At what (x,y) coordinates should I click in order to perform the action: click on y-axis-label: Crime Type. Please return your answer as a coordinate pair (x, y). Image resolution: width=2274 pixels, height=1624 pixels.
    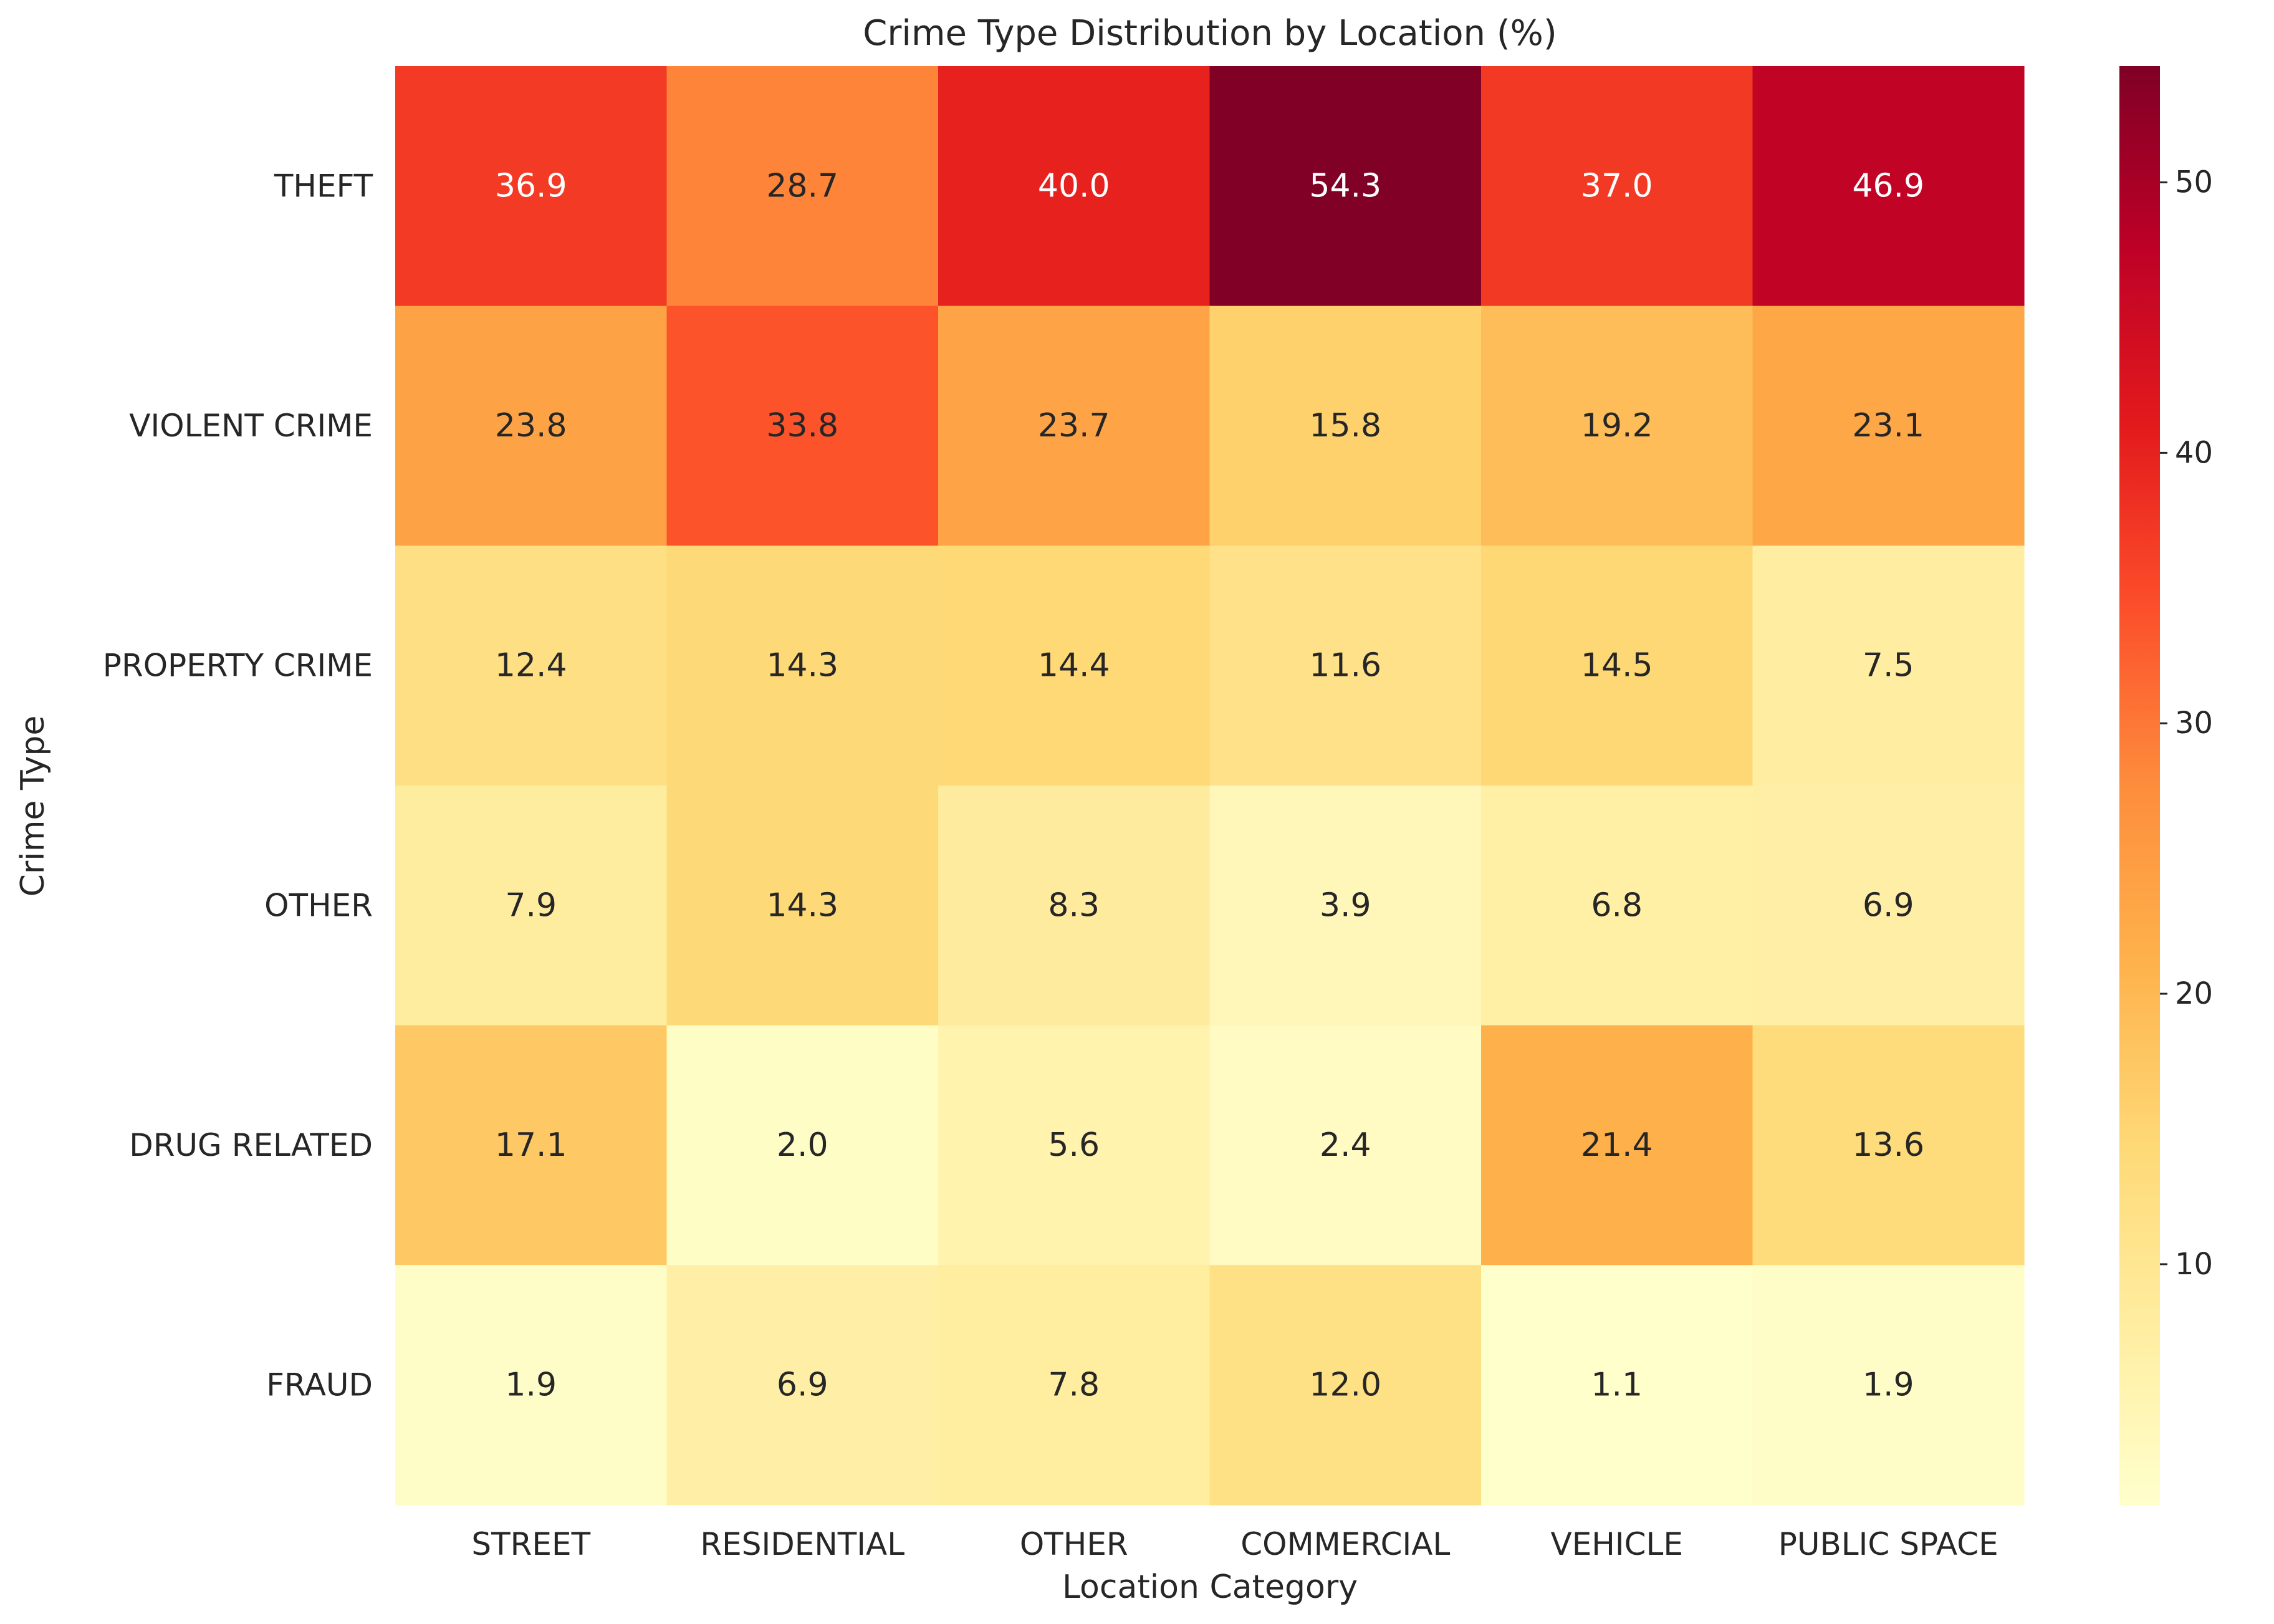
    Looking at the image, I should click on (33, 806).